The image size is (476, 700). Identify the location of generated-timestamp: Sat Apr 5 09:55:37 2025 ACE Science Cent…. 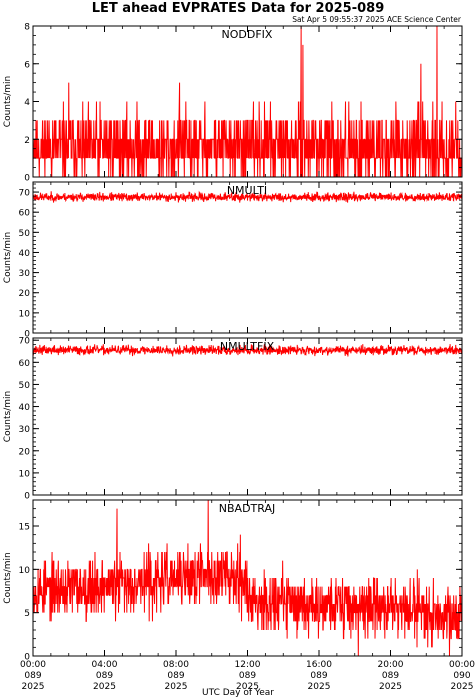
(377, 19).